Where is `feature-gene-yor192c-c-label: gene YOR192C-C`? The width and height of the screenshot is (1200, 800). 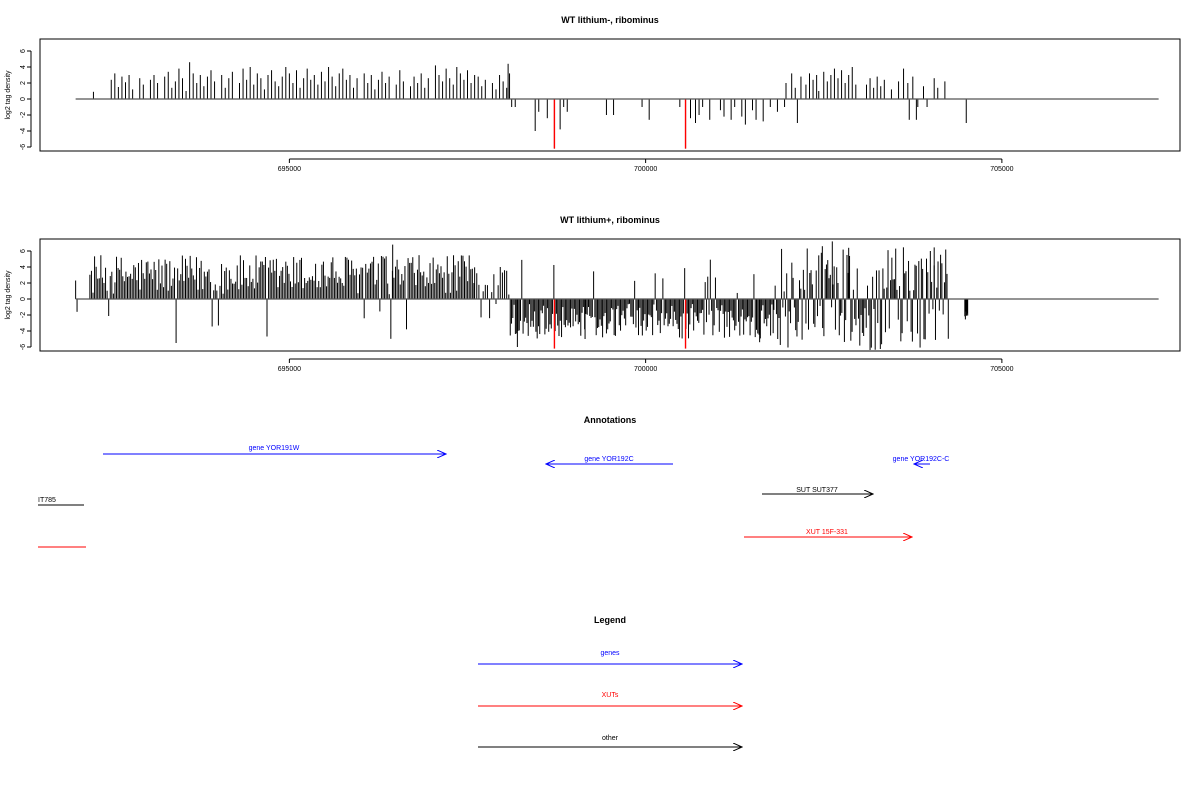
feature-gene-yor192c-c-label: gene YOR192C-C is located at coordinates (921, 459).